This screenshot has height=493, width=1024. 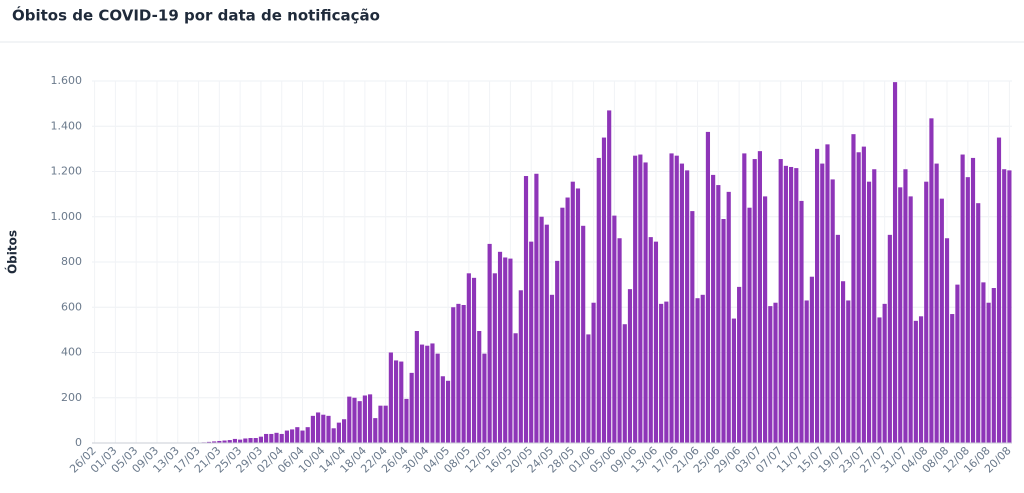 What do you see at coordinates (67, 80) in the screenshot?
I see `y-tick-label: 1.600` at bounding box center [67, 80].